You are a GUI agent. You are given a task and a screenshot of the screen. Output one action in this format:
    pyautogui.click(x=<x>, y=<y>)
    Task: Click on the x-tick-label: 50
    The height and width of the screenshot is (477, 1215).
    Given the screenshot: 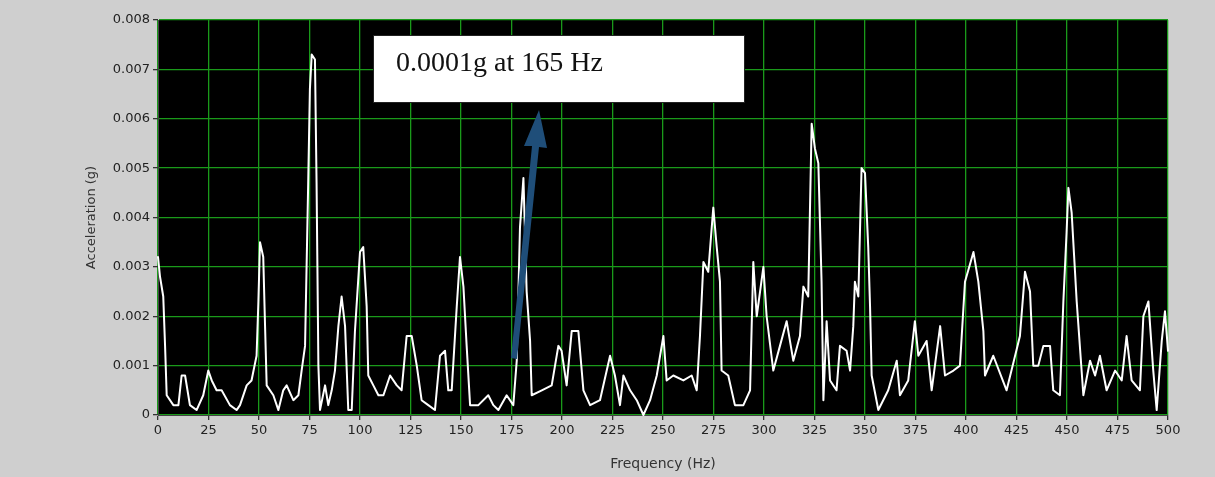 What is the action you would take?
    pyautogui.click(x=259, y=430)
    